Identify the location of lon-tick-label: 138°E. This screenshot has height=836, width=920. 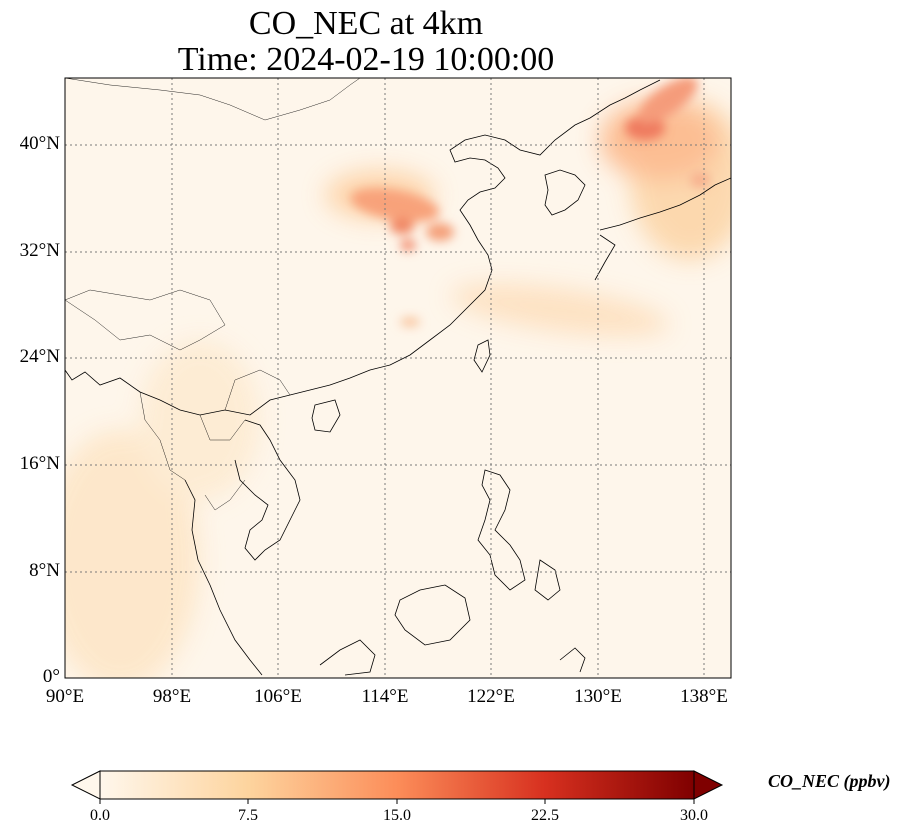
(704, 696).